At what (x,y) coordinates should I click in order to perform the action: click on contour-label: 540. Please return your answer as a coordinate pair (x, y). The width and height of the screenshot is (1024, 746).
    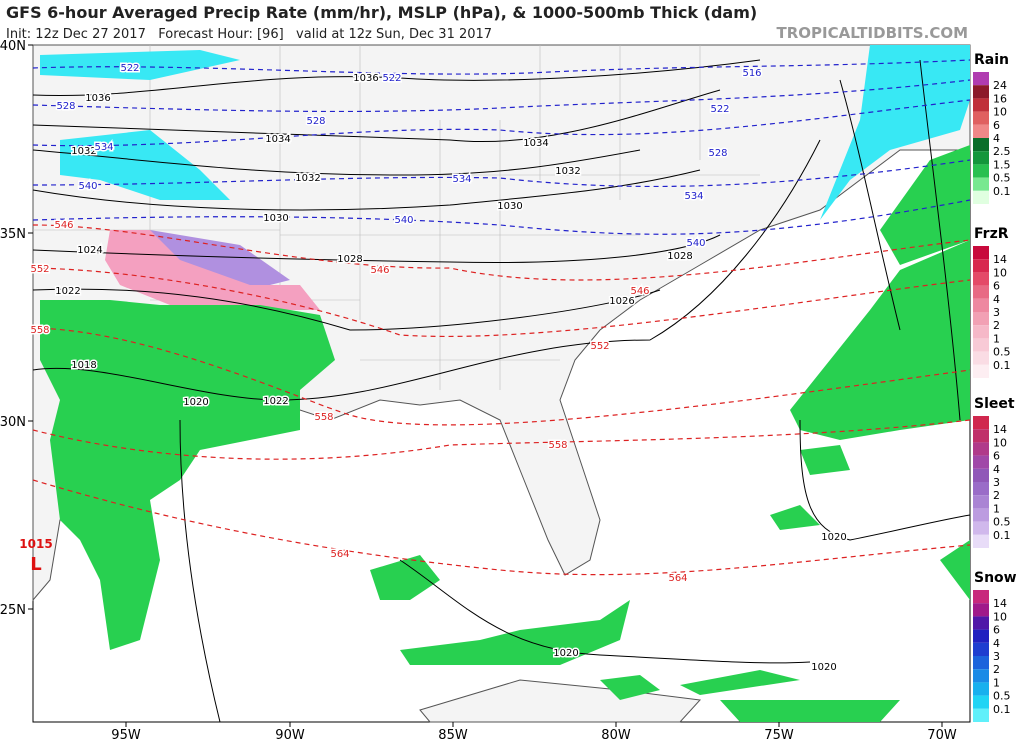
    Looking at the image, I should click on (403, 220).